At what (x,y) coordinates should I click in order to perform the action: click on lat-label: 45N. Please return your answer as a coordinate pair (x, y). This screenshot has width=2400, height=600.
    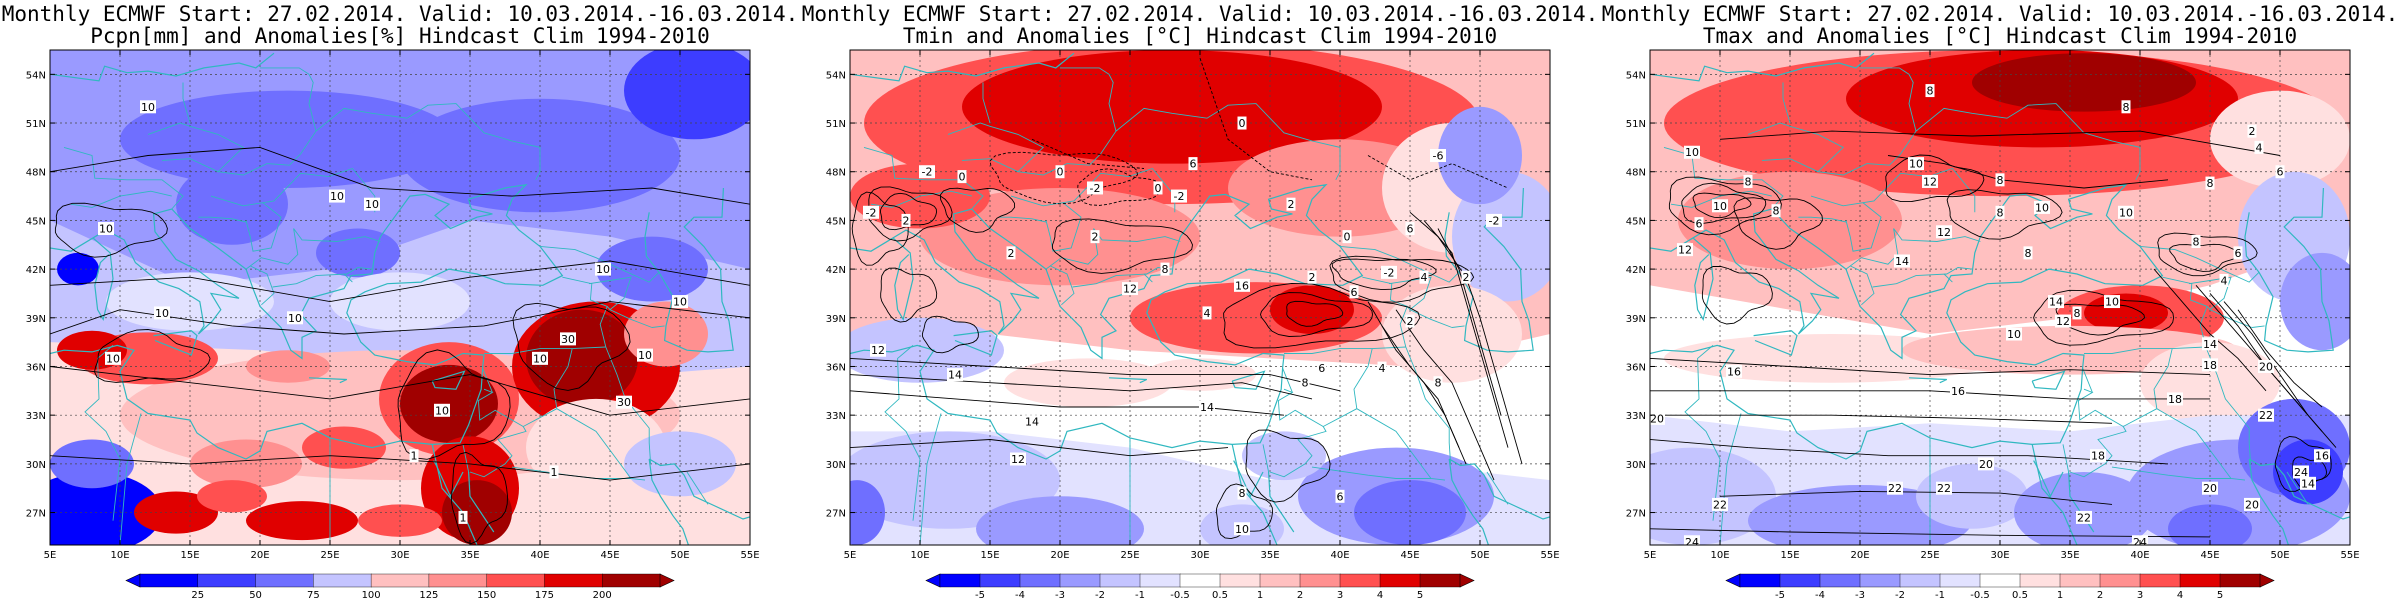
    Looking at the image, I should click on (1636, 221).